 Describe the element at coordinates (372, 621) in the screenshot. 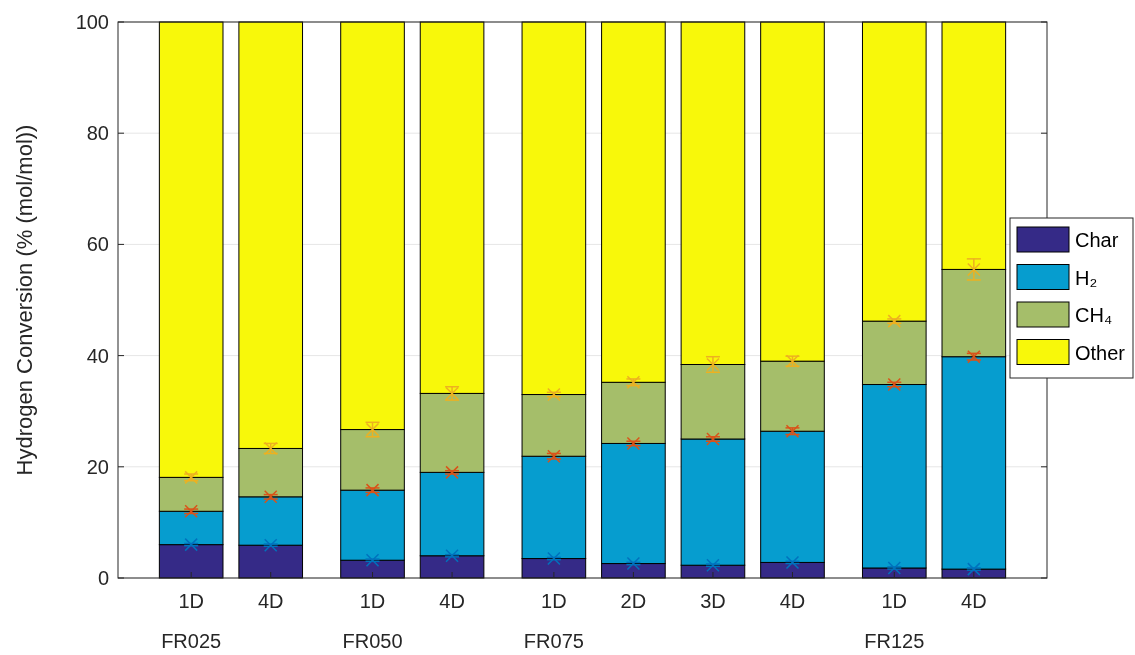

I see `x-tick-label: 1D FR050` at that location.